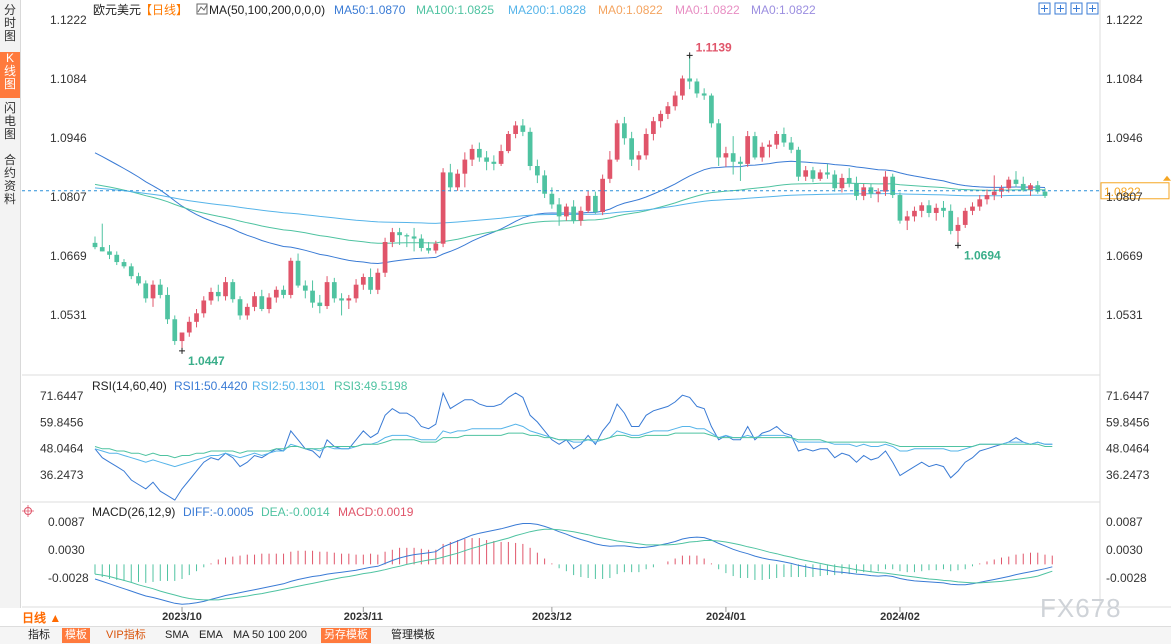 The image size is (1171, 644). What do you see at coordinates (9, 121) in the screenshot?
I see `tab-flash: 闪电图` at bounding box center [9, 121].